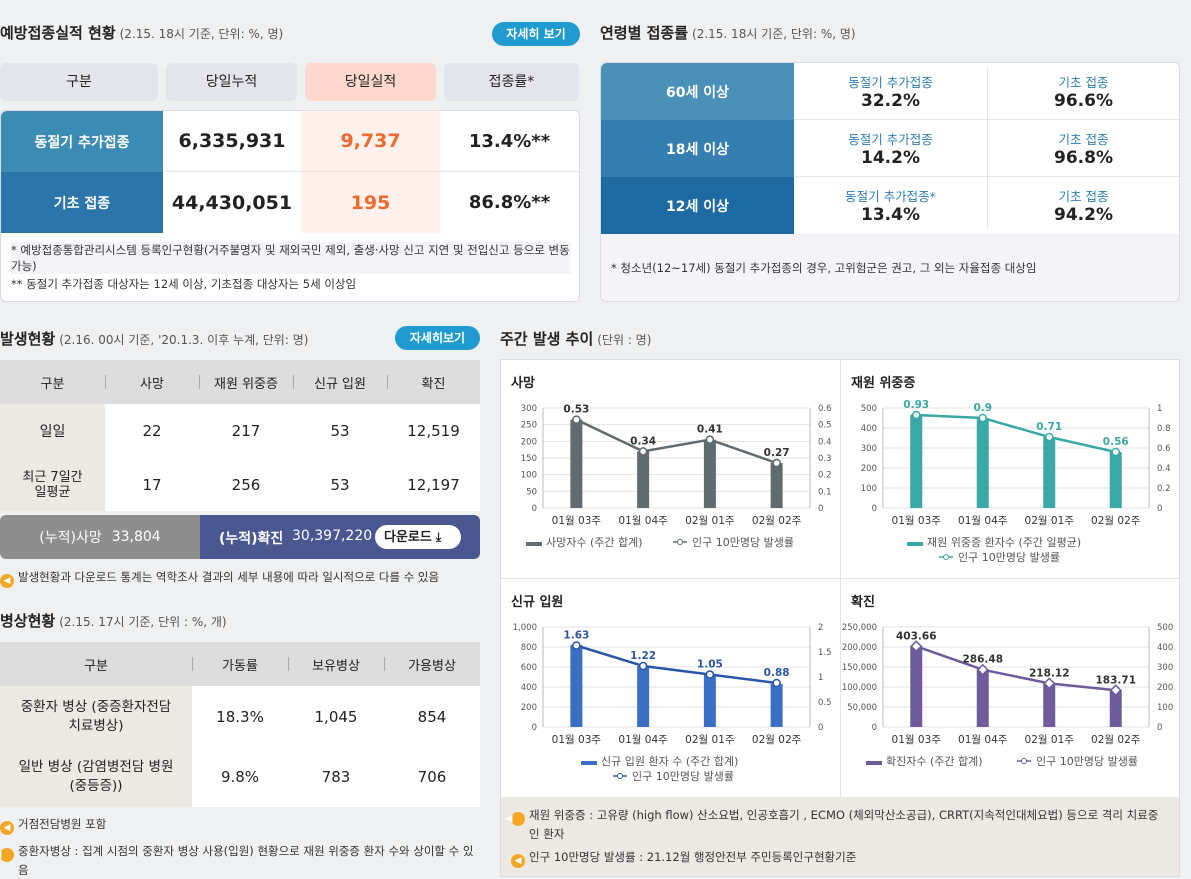 The width and height of the screenshot is (1191, 879). I want to click on weekly-note-2: ◀ 인구 10만명당 발생률 : 21.12월 행정안전부 주민등록인구현황기준, so click(836, 858).